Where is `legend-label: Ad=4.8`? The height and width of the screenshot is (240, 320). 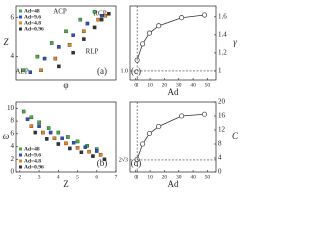 legend-label: Ad=4.8 is located at coordinates (32, 23).